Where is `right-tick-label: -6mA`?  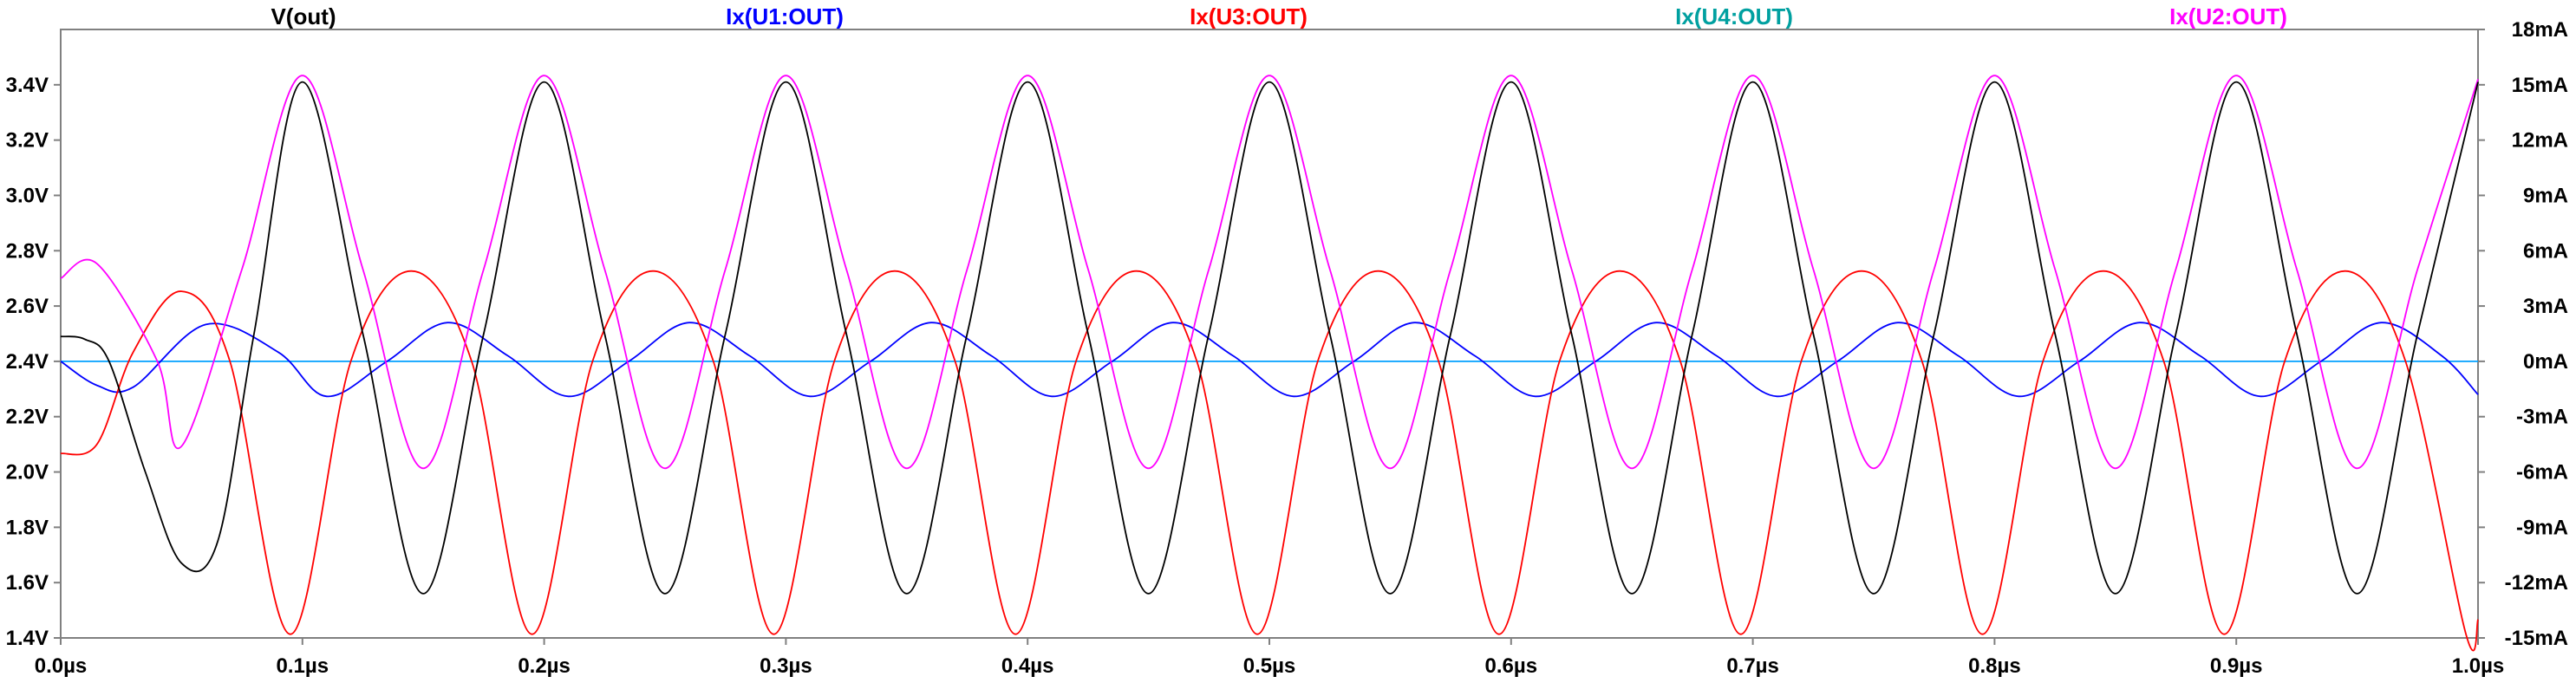
right-tick-label: -6mA is located at coordinates (2542, 473).